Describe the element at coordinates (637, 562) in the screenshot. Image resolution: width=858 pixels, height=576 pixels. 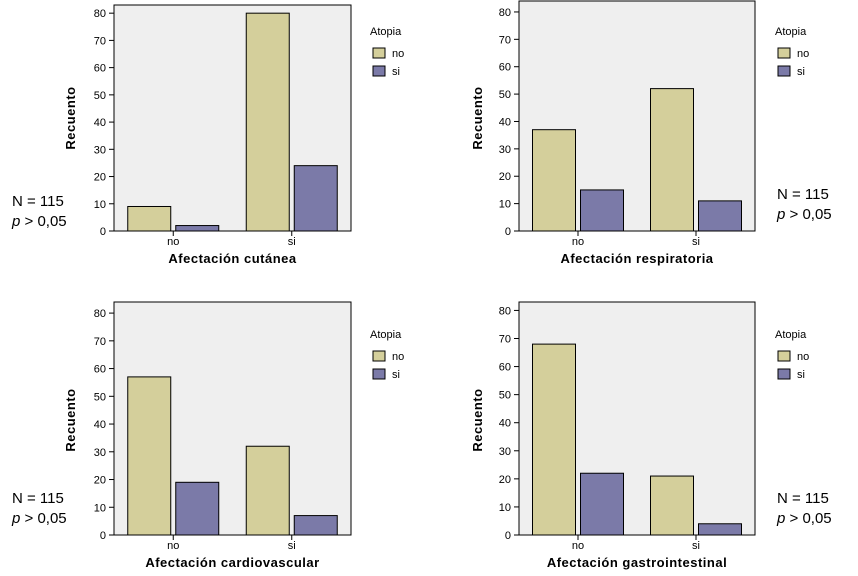
I see `x-axis-title: Afectación gastrointestinal` at that location.